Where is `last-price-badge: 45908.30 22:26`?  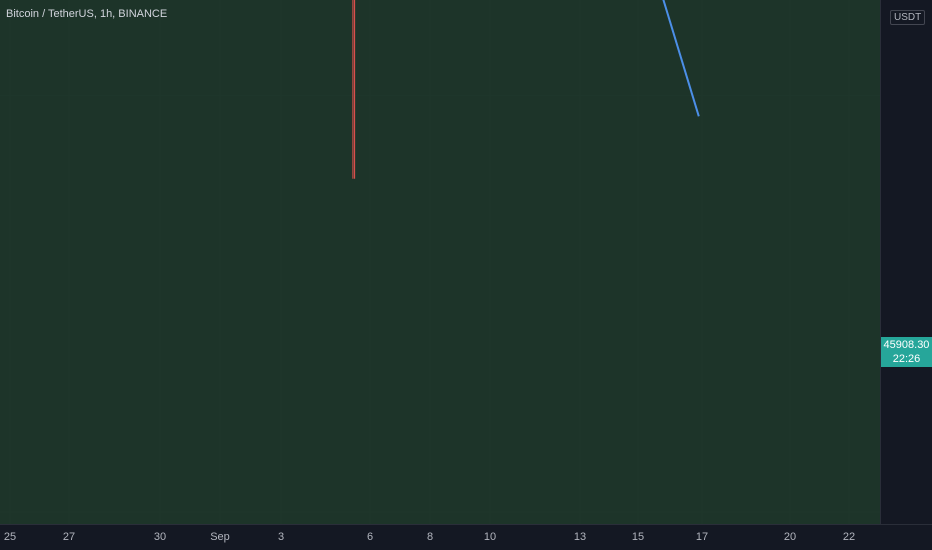
last-price-badge: 45908.30 22:26 is located at coordinates (906, 352).